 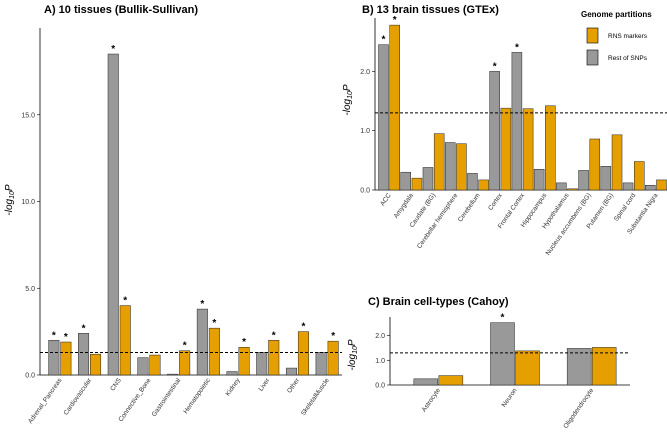 I want to click on panel-a-title: A) 10 tissues (Bullik-Sullivan), so click(x=121, y=10).